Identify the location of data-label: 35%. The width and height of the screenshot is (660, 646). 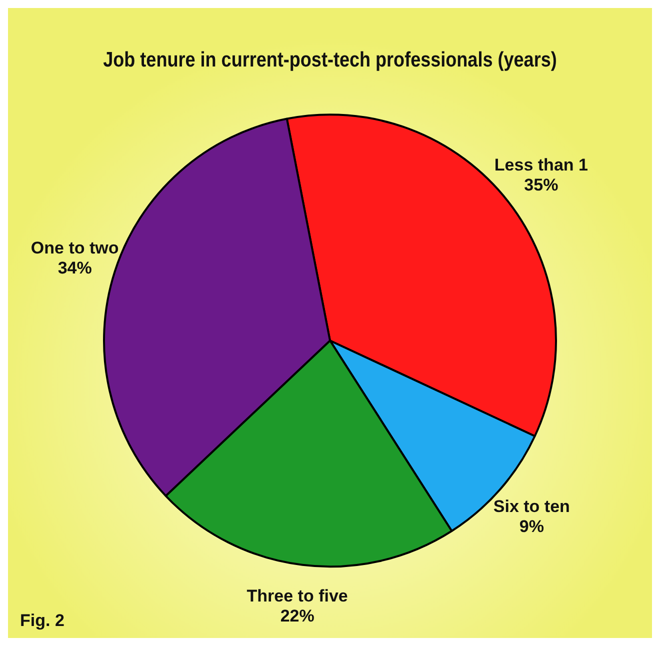
(541, 184).